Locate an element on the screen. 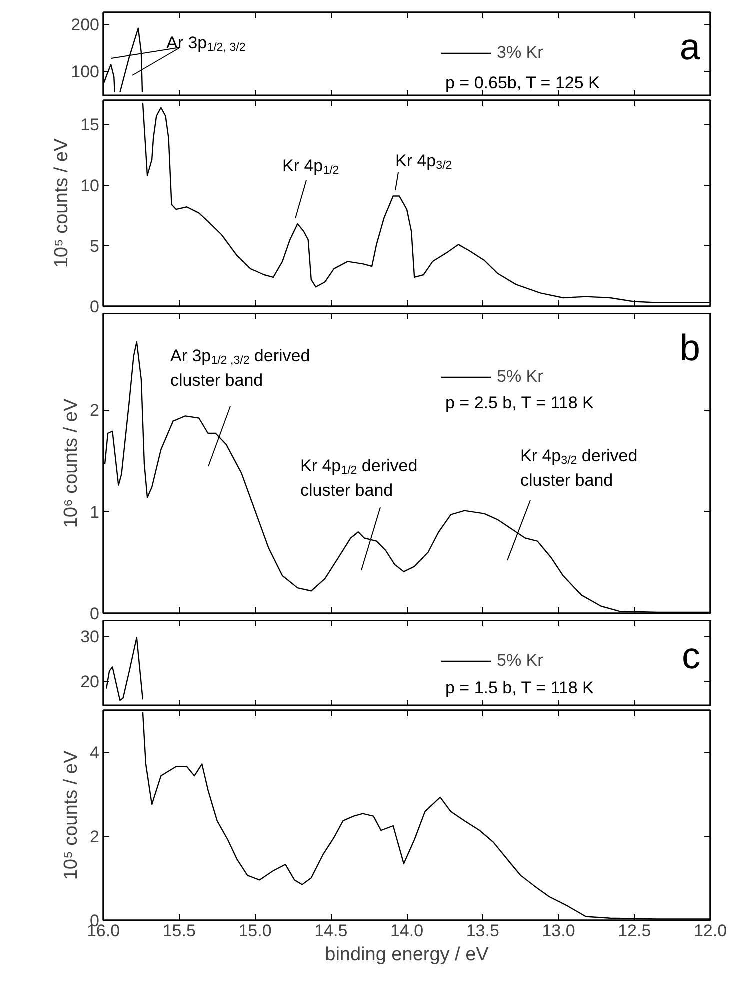 Image resolution: width=732 pixels, height=985 pixels. x-tick-label: 12.5 is located at coordinates (635, 931).